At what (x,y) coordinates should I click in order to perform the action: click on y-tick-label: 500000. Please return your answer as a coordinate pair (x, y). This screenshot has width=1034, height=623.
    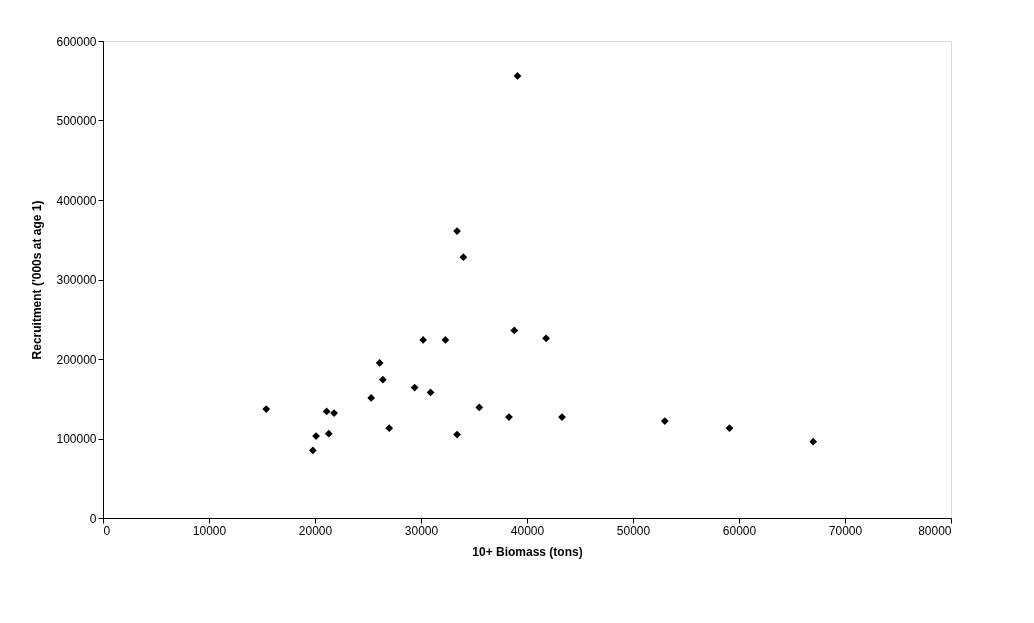
    Looking at the image, I should click on (76, 121).